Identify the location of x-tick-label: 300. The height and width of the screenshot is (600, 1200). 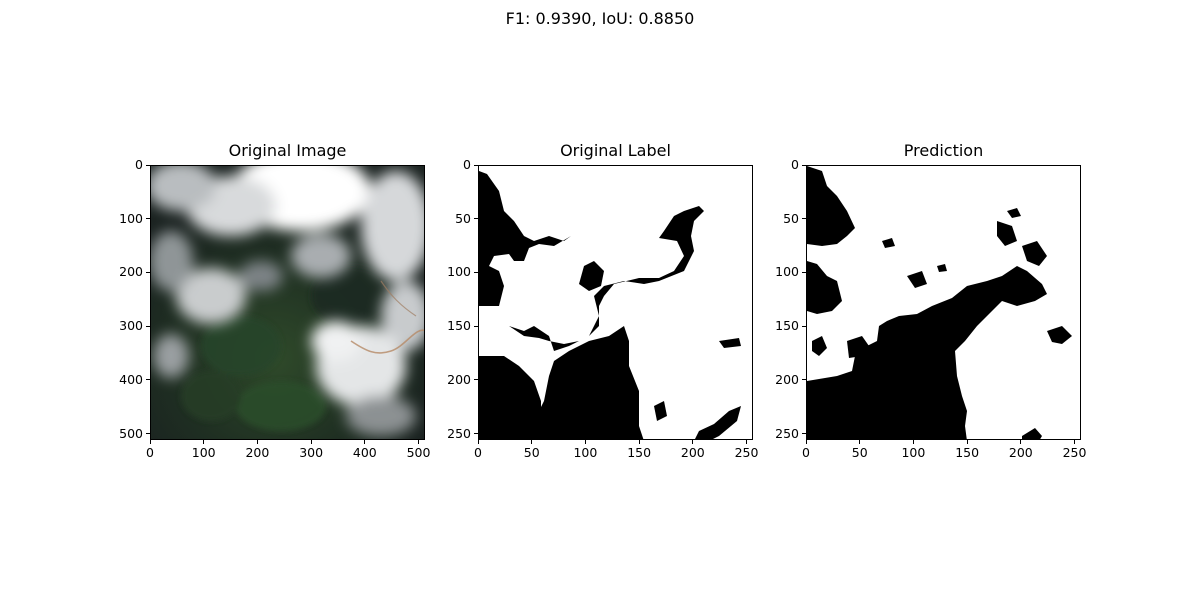
(311, 452).